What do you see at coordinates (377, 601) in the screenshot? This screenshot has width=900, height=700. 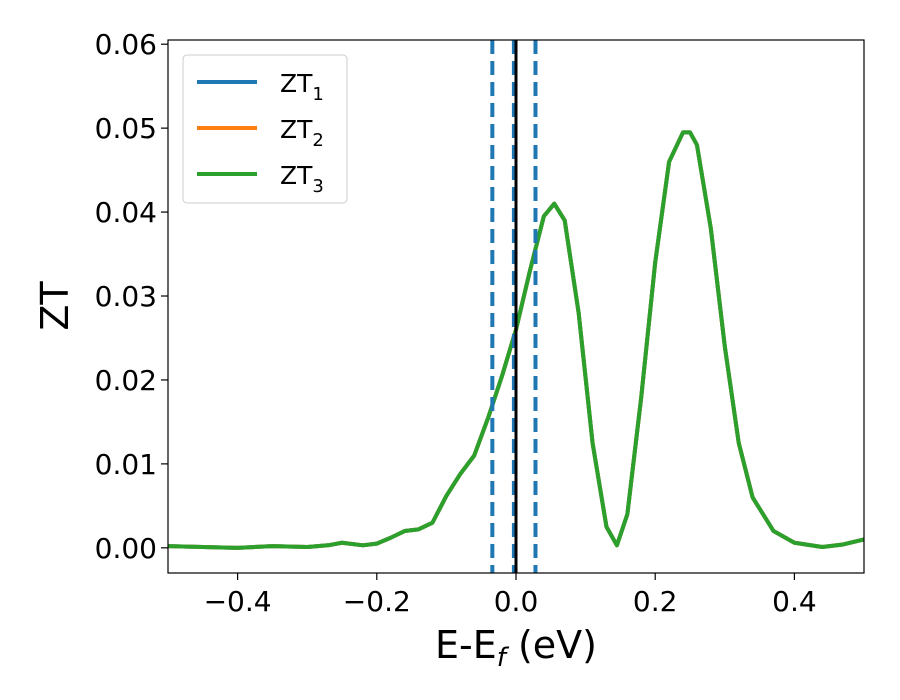 I see `x-tick-label: −0.2` at bounding box center [377, 601].